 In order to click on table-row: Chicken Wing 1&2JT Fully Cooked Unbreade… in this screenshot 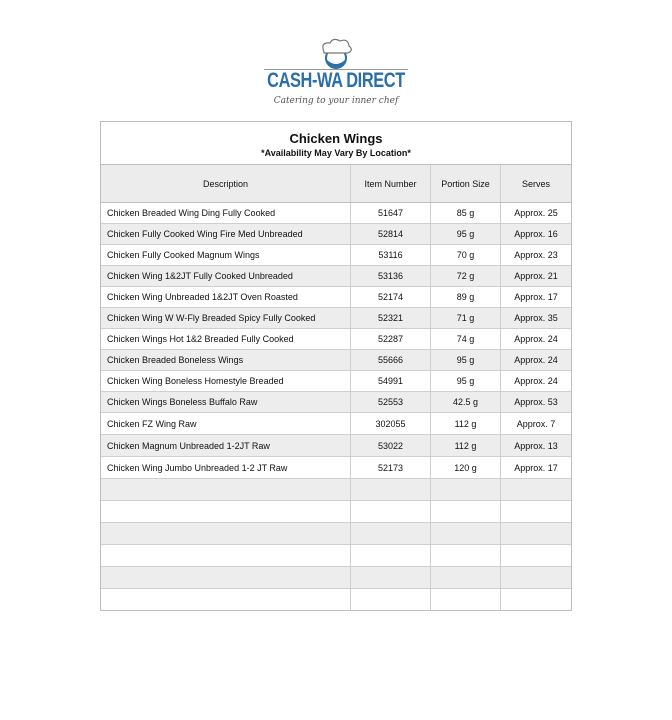, I will do `click(336, 276)`.